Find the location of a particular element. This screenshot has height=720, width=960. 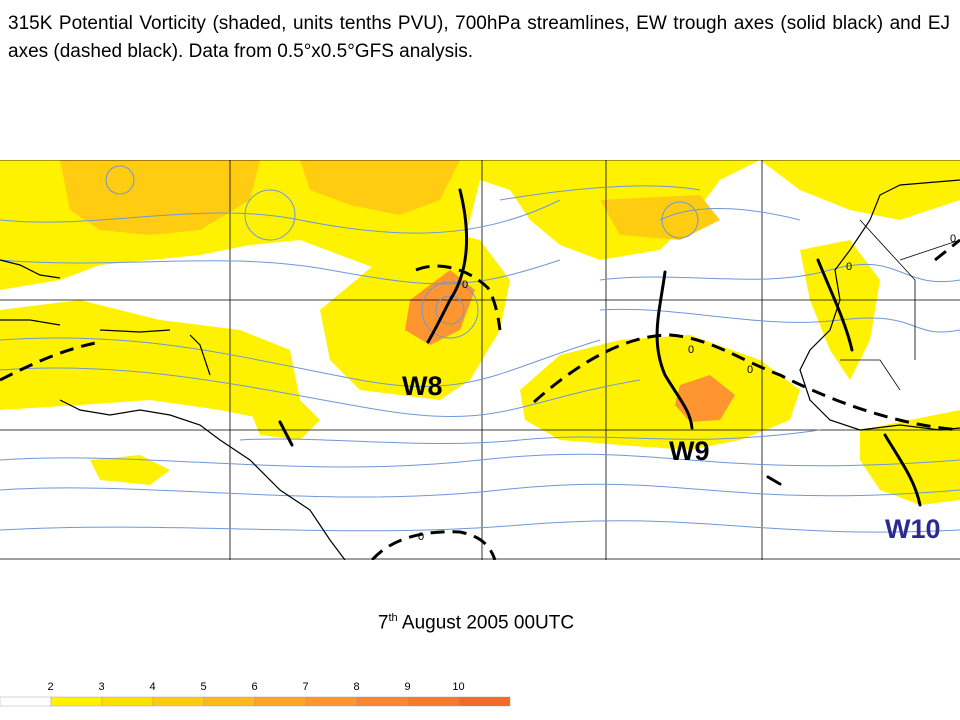

jet-axis-south is located at coordinates (433, 545).